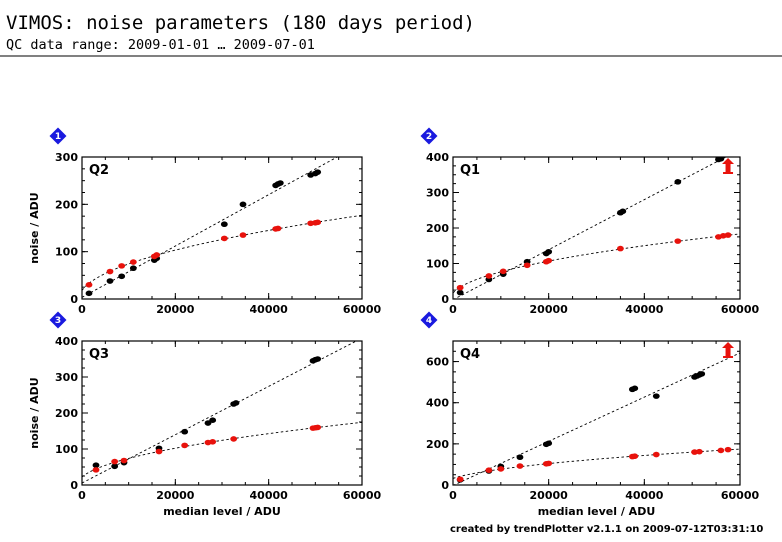 The width and height of the screenshot is (782, 542). I want to click on quadrant-label: Q3, so click(99, 354).